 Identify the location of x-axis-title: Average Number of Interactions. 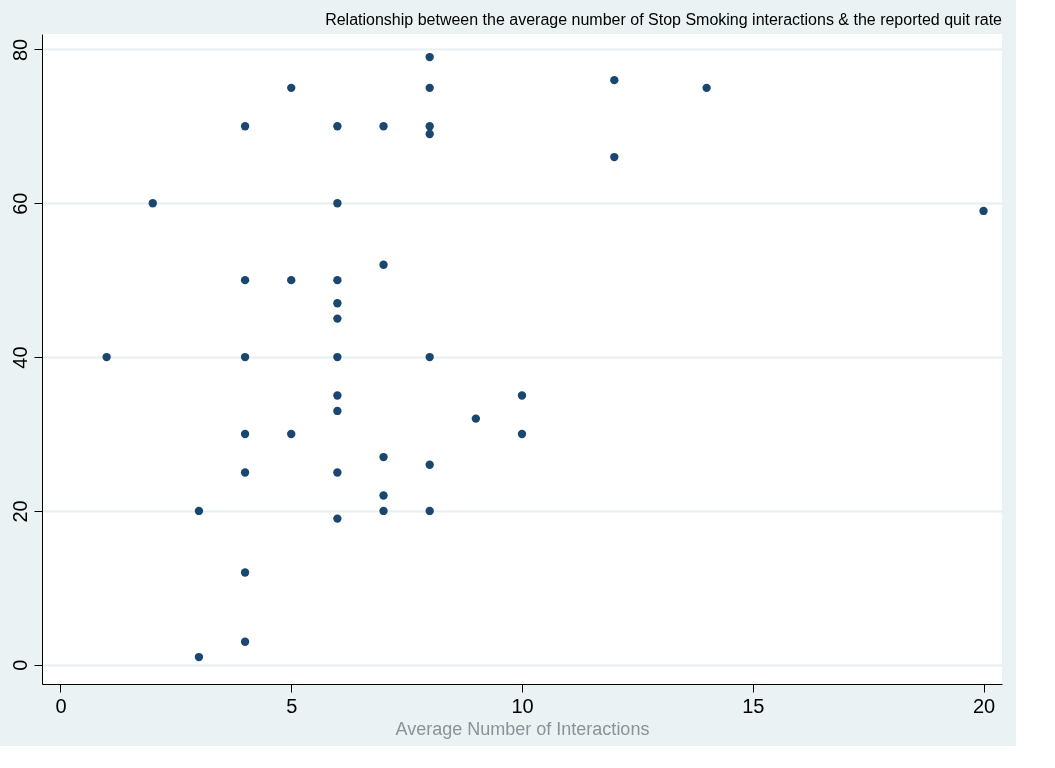
(522, 728).